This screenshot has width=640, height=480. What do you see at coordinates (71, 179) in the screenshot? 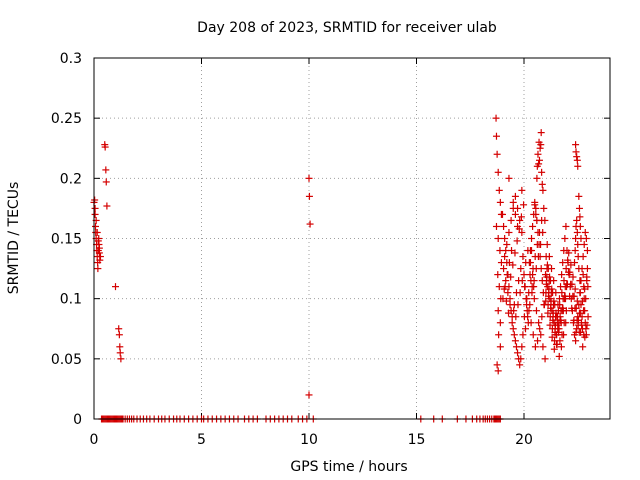
I see `y-tick-label: 0.2` at bounding box center [71, 179].